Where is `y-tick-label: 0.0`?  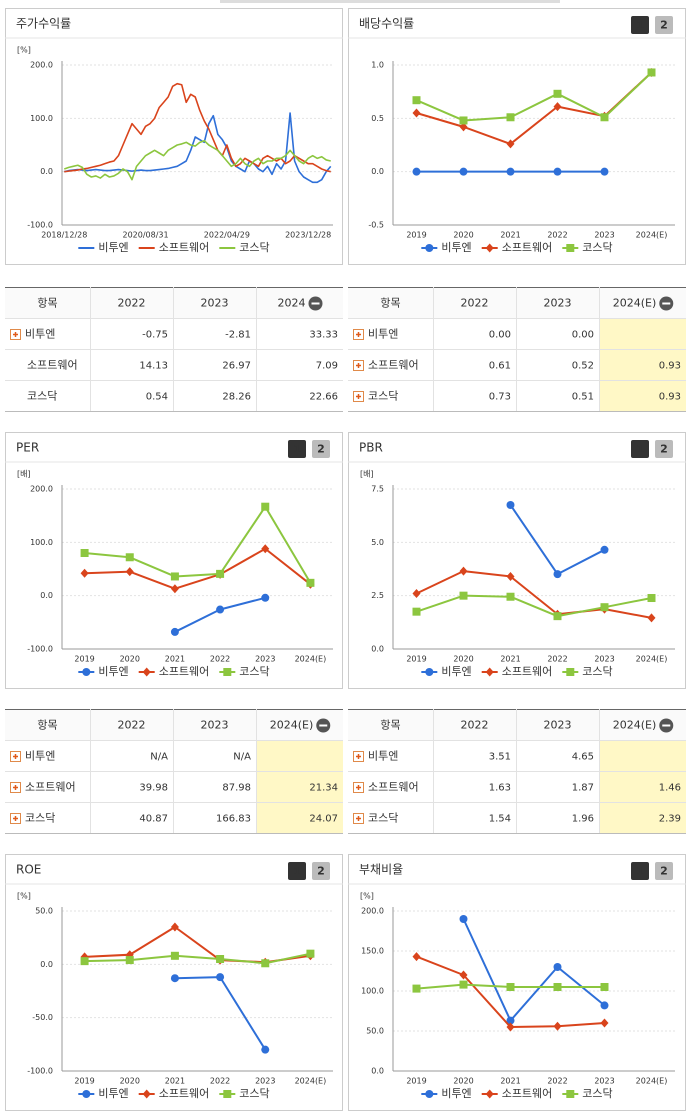 y-tick-label: 0.0 is located at coordinates (377, 1071).